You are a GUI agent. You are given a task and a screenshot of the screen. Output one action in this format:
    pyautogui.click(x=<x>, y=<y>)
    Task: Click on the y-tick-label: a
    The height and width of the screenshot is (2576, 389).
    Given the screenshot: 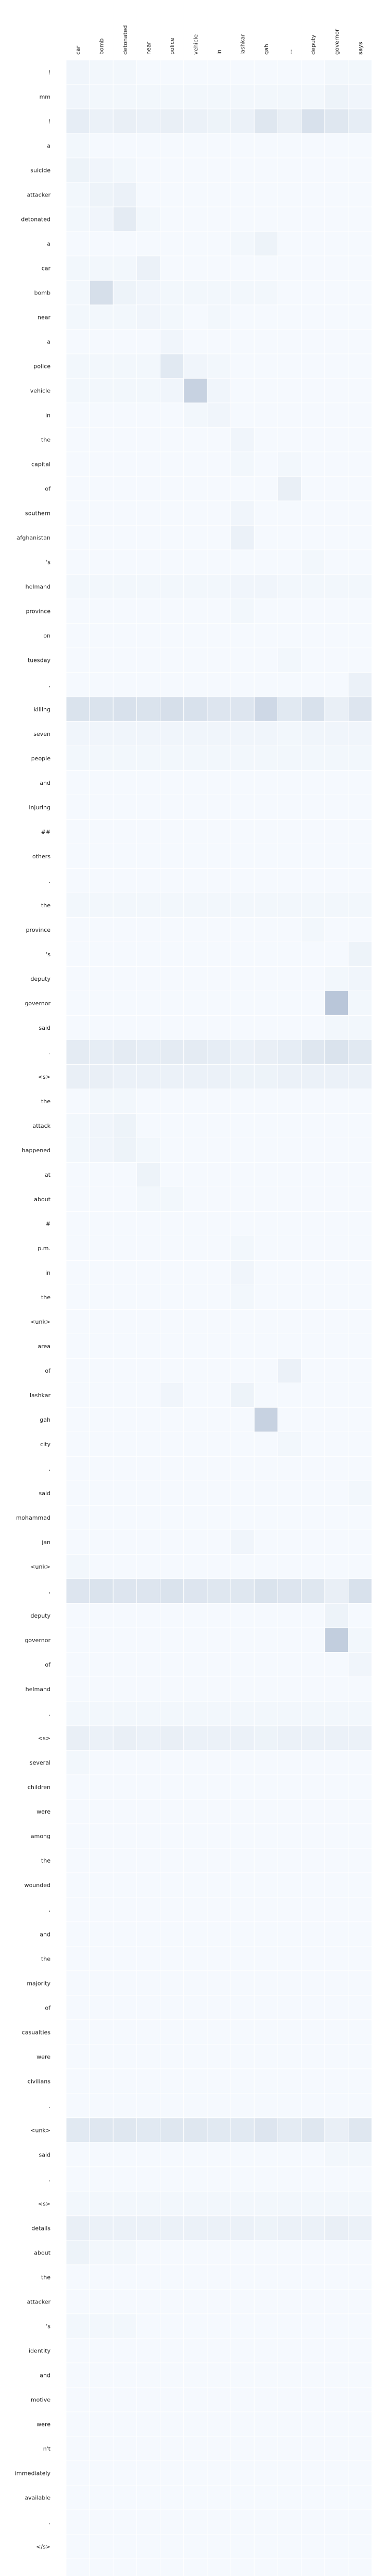 What is the action you would take?
    pyautogui.click(x=49, y=342)
    